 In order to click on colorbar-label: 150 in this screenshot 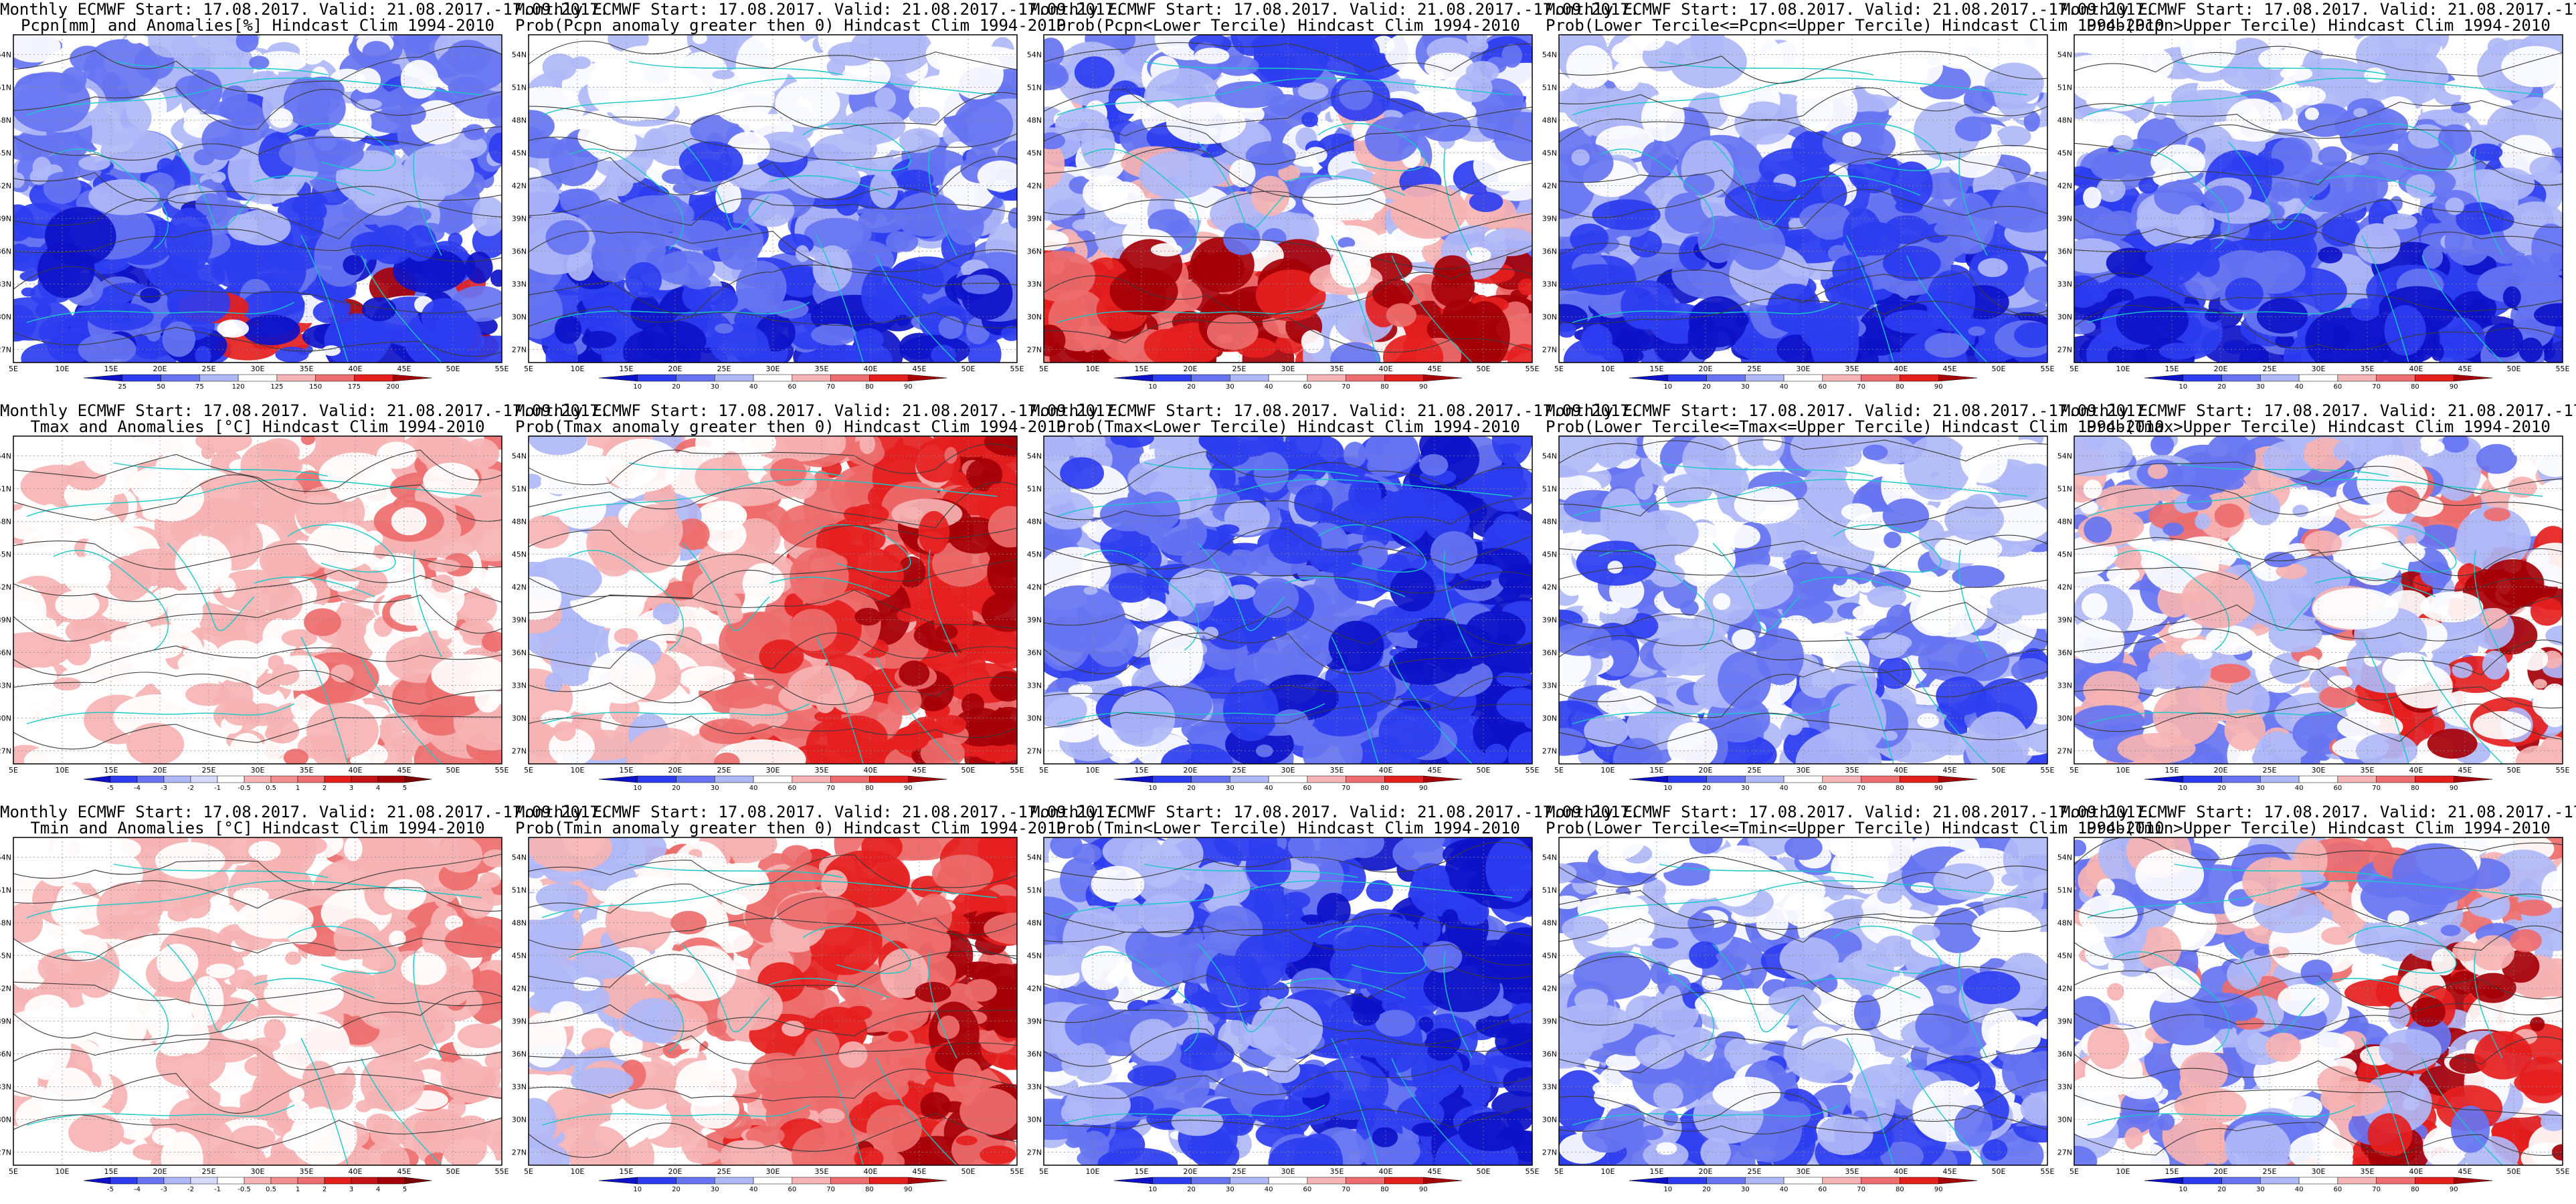, I will do `click(315, 387)`.